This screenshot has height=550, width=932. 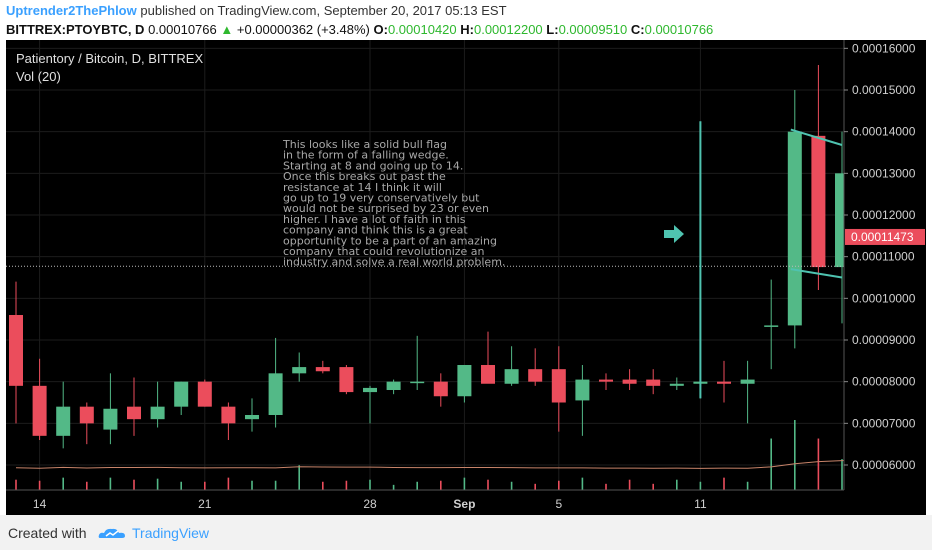 I want to click on close-label: C:, so click(x=637, y=29).